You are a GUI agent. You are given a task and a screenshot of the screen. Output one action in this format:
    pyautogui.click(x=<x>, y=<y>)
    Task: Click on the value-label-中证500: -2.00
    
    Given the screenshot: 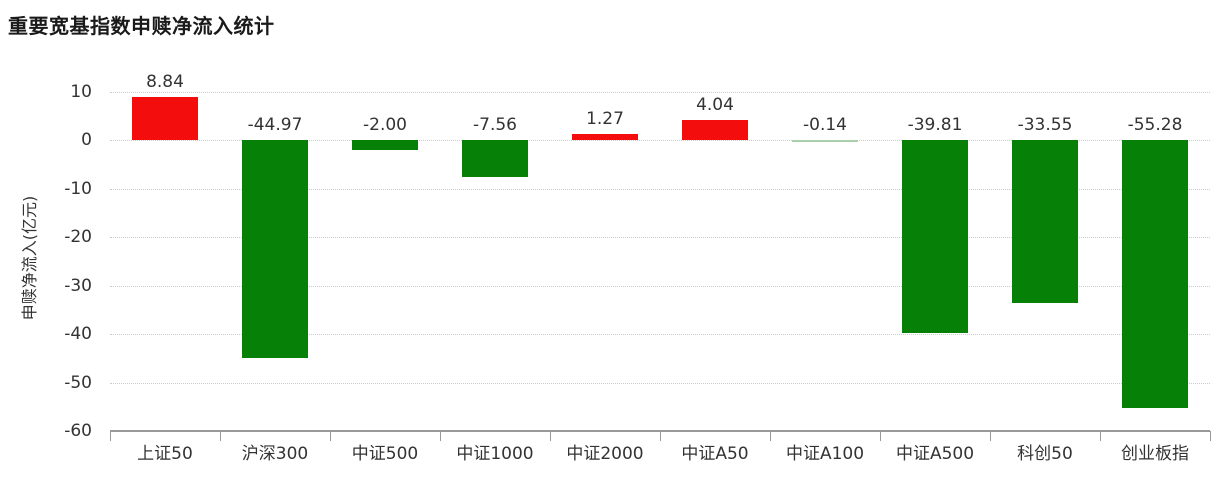 What is the action you would take?
    pyautogui.click(x=385, y=125)
    